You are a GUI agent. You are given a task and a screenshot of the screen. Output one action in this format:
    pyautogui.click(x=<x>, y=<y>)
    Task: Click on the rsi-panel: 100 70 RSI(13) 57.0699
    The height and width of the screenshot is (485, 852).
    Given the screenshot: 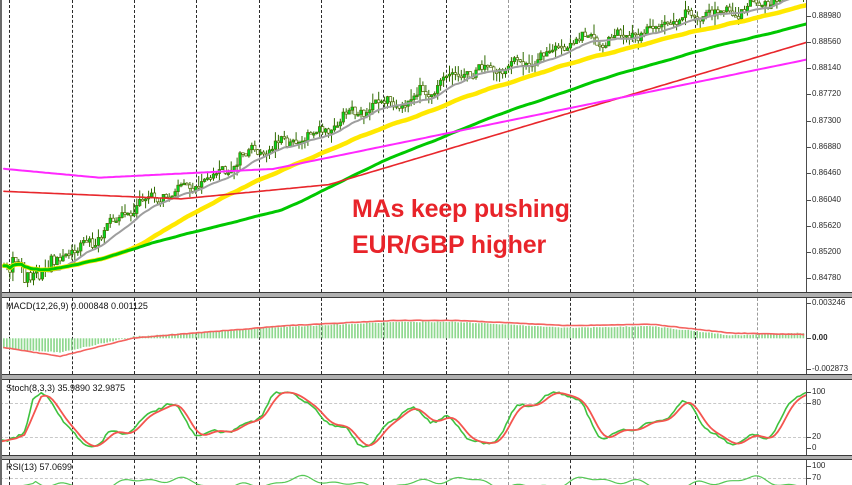 What is the action you would take?
    pyautogui.click(x=426, y=472)
    